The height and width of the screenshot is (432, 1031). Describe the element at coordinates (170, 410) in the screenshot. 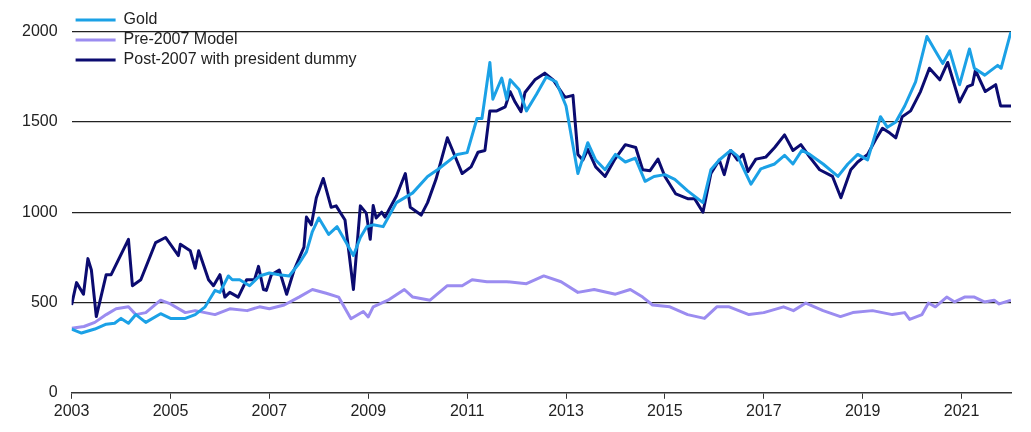

I see `x-tick-label: 2005` at that location.